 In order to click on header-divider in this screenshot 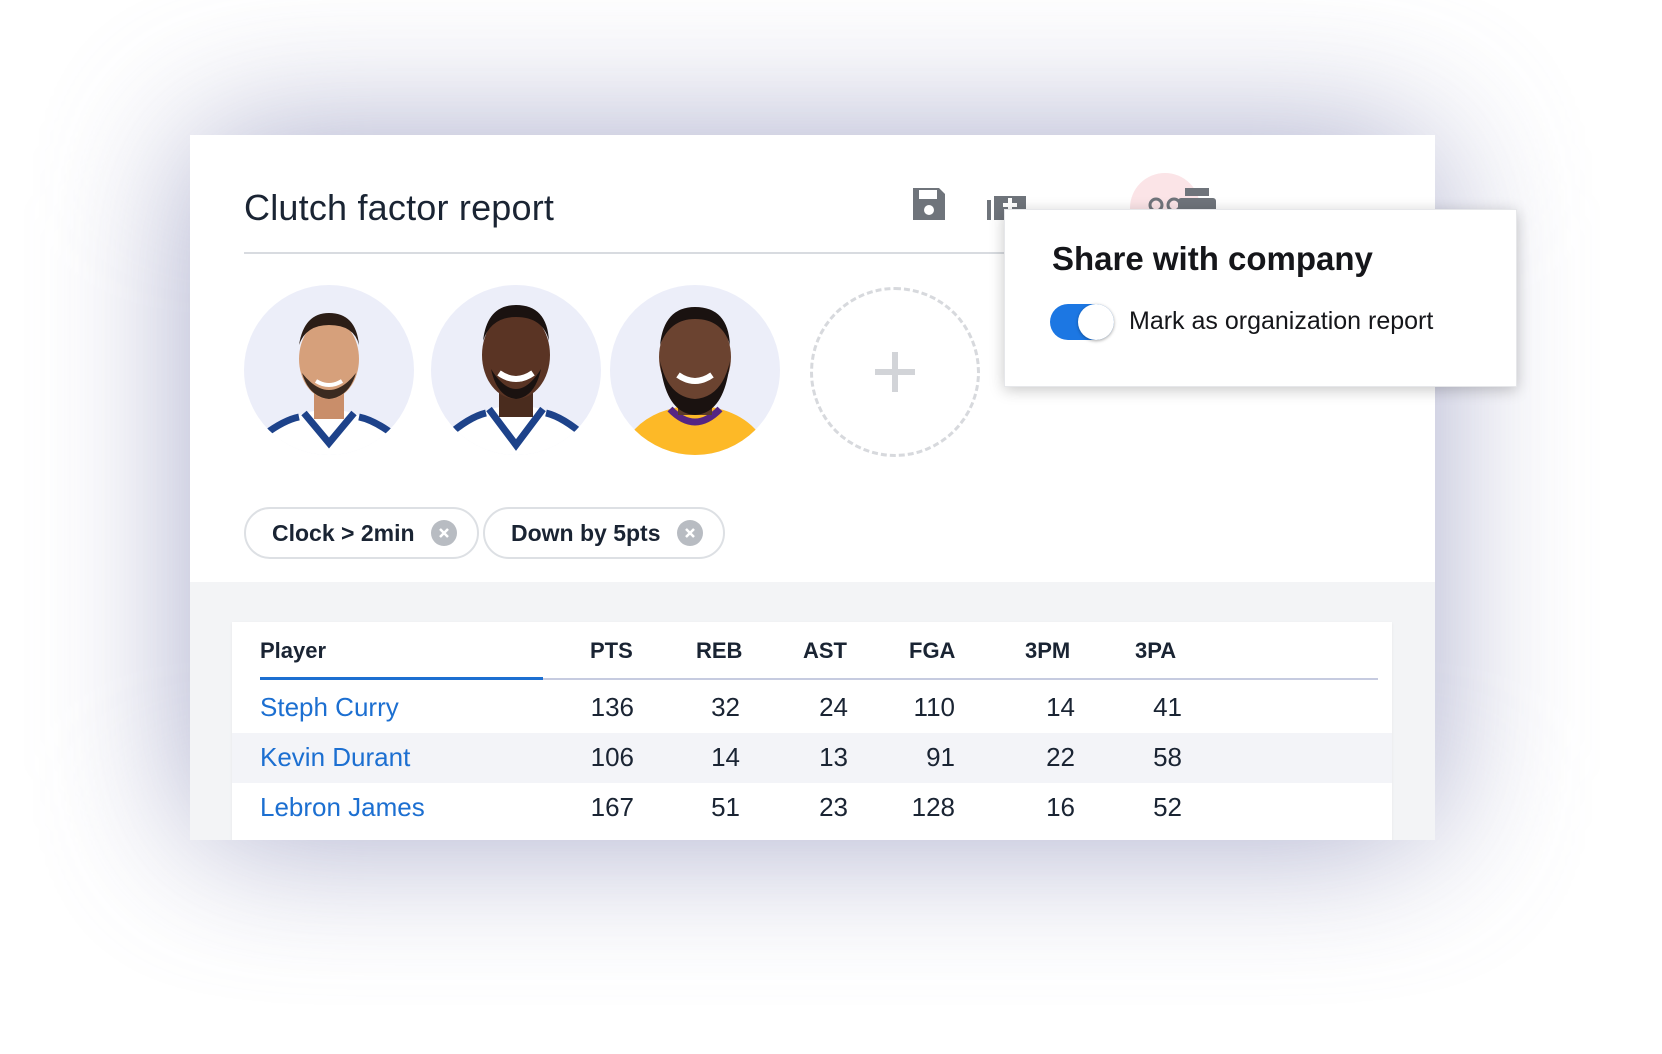, I will do `click(819, 679)`.